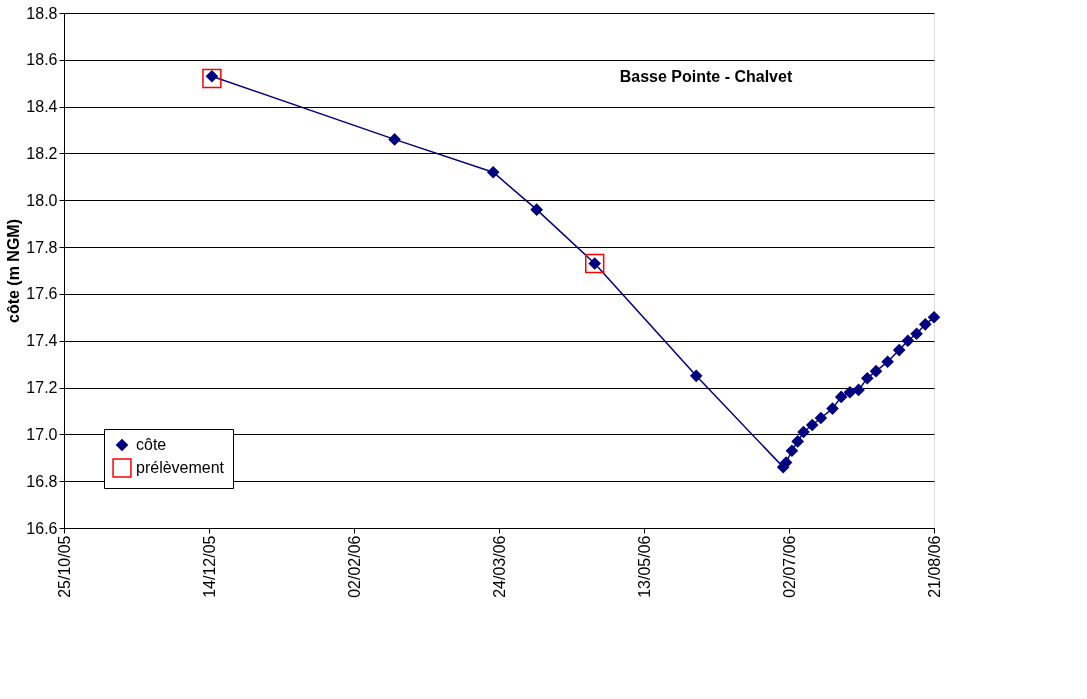 The height and width of the screenshot is (699, 1087). What do you see at coordinates (42, 247) in the screenshot?
I see `y-tick-label: 17.8` at bounding box center [42, 247].